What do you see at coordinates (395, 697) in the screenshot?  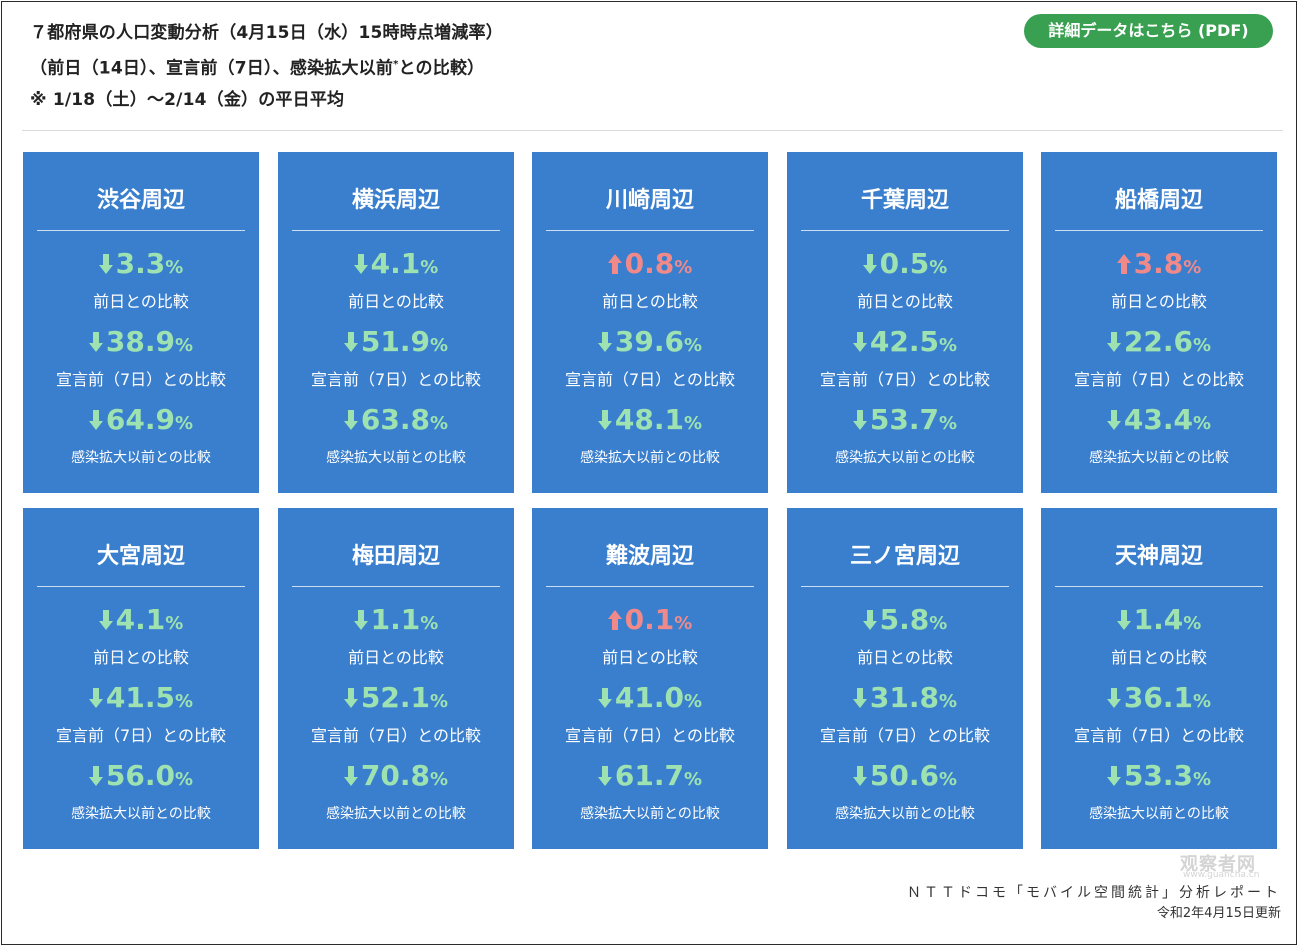 I see `rate-number: 52.1` at bounding box center [395, 697].